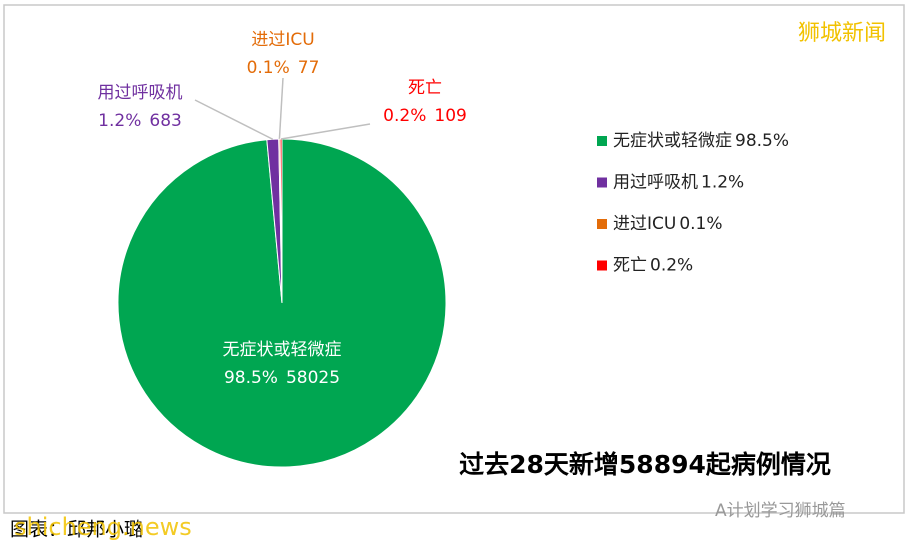  I want to click on legend-label: 无症状或轻微症 98.5%, so click(701, 141).